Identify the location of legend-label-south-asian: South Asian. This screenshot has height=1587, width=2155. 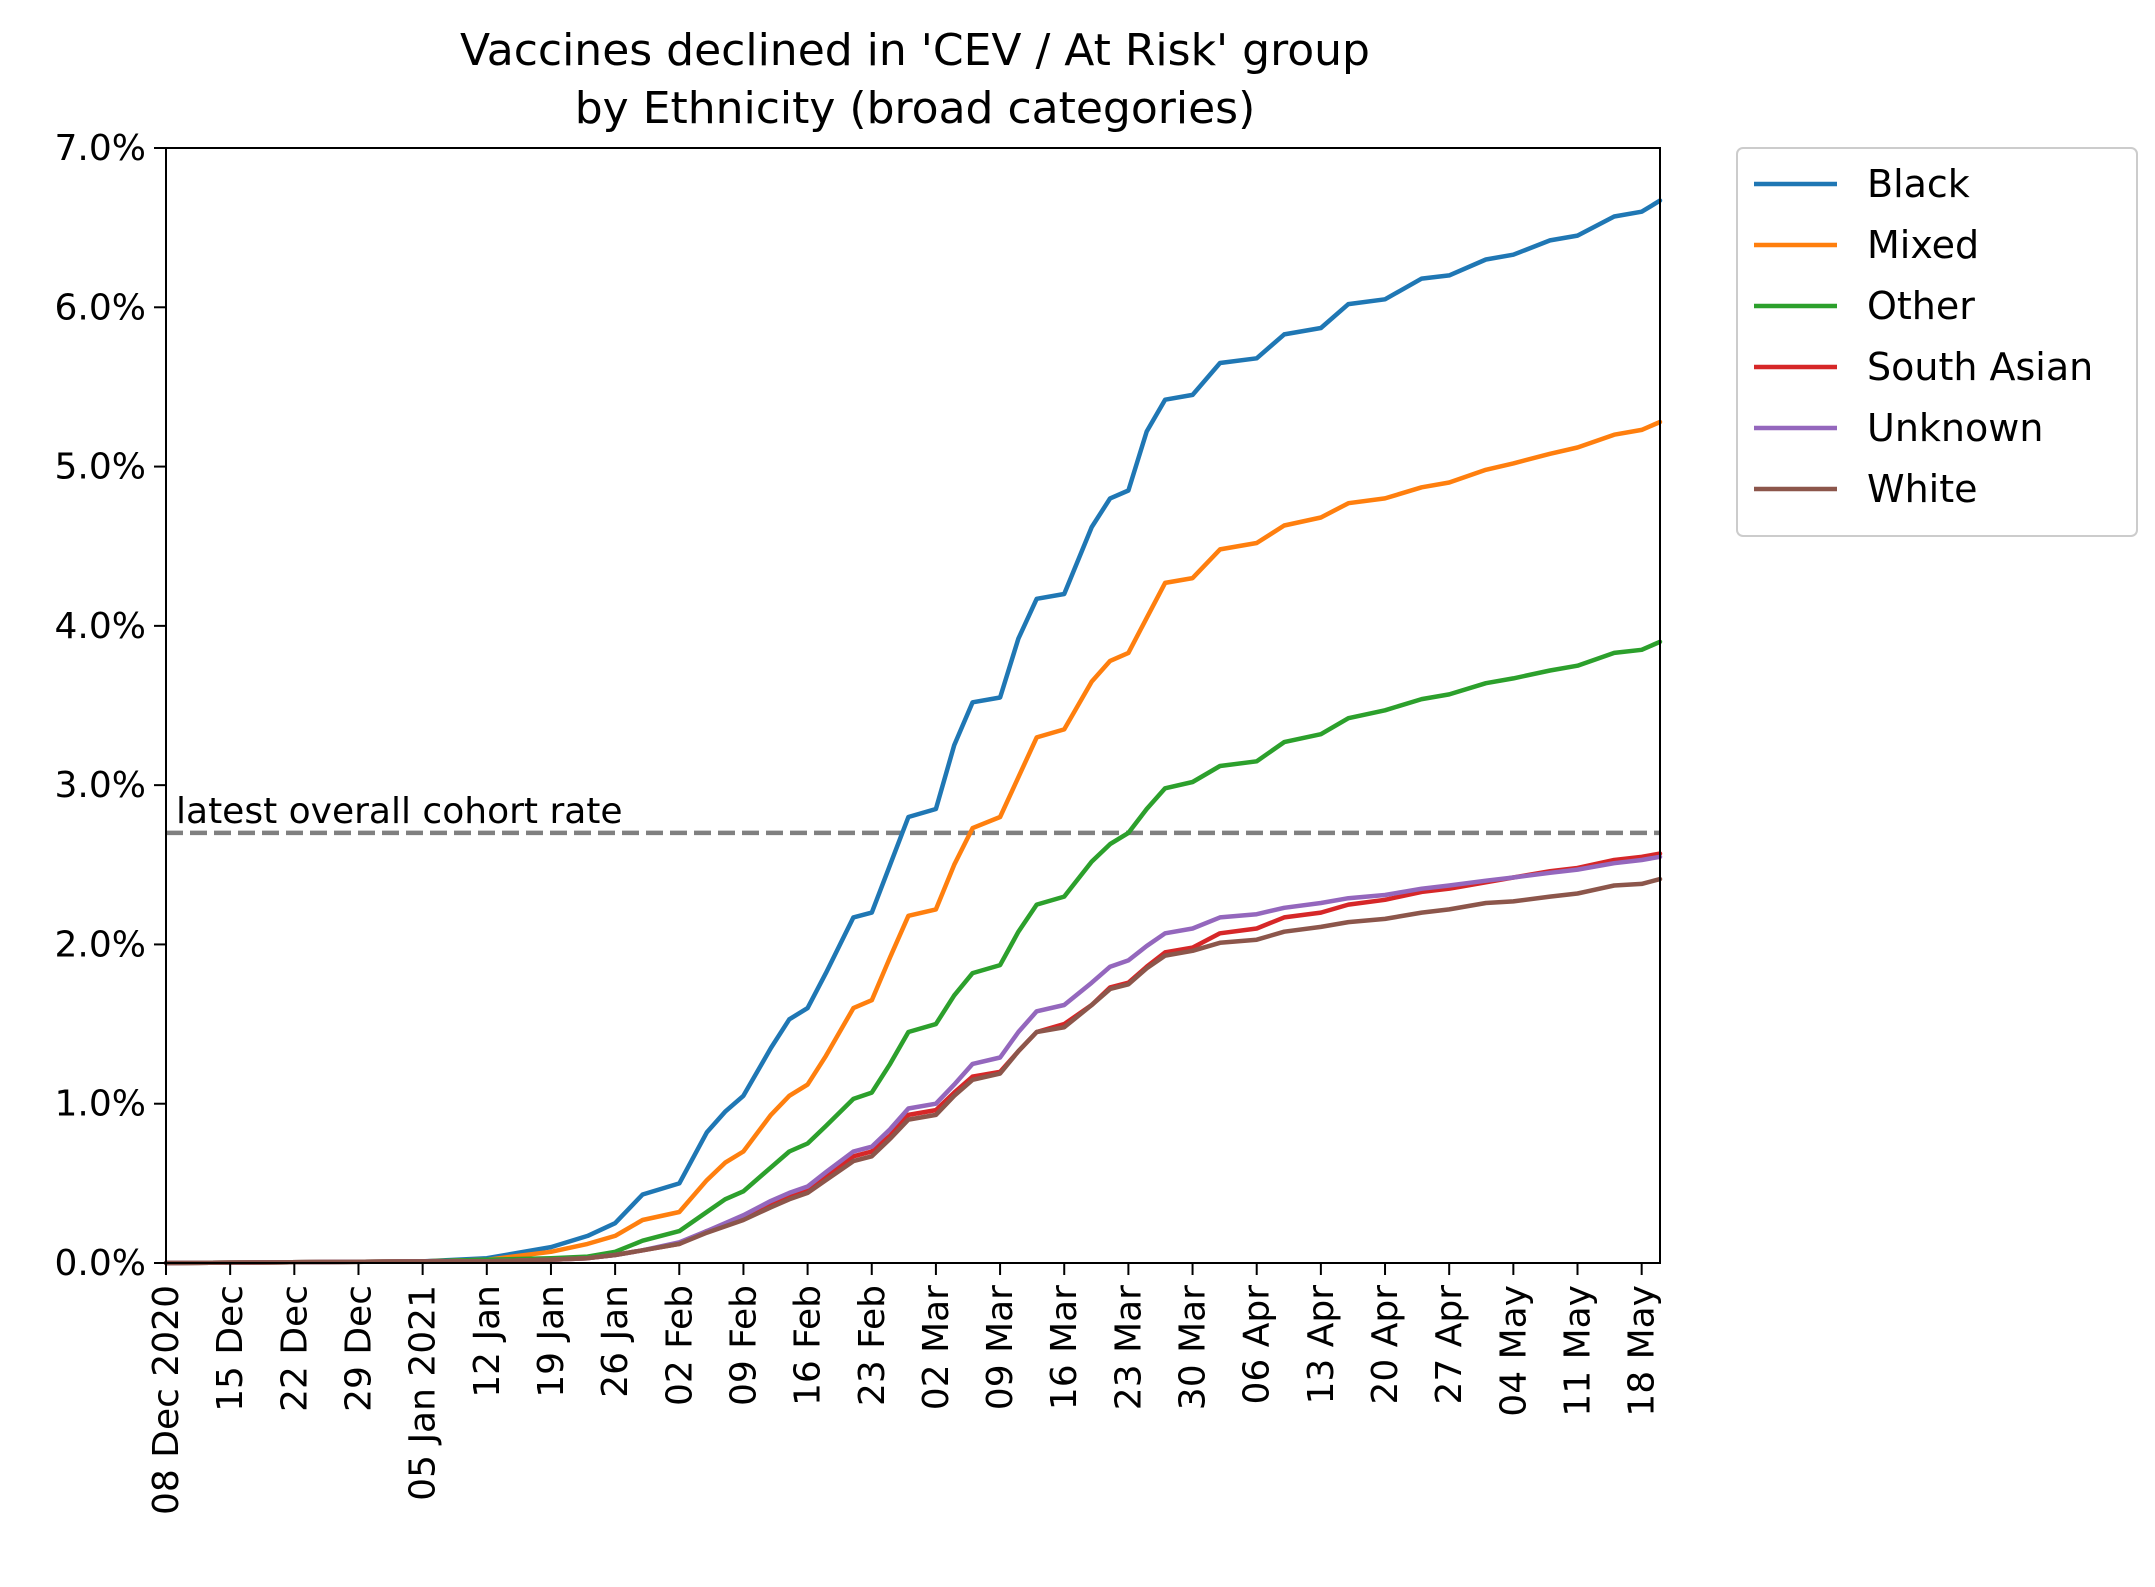
(1980, 367).